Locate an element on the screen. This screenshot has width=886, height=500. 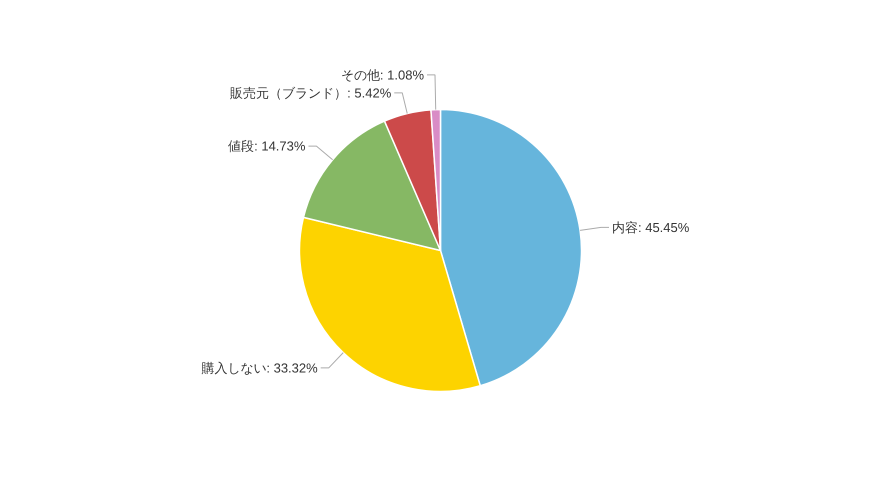
slice-label: 値段: 14.73% is located at coordinates (267, 146).